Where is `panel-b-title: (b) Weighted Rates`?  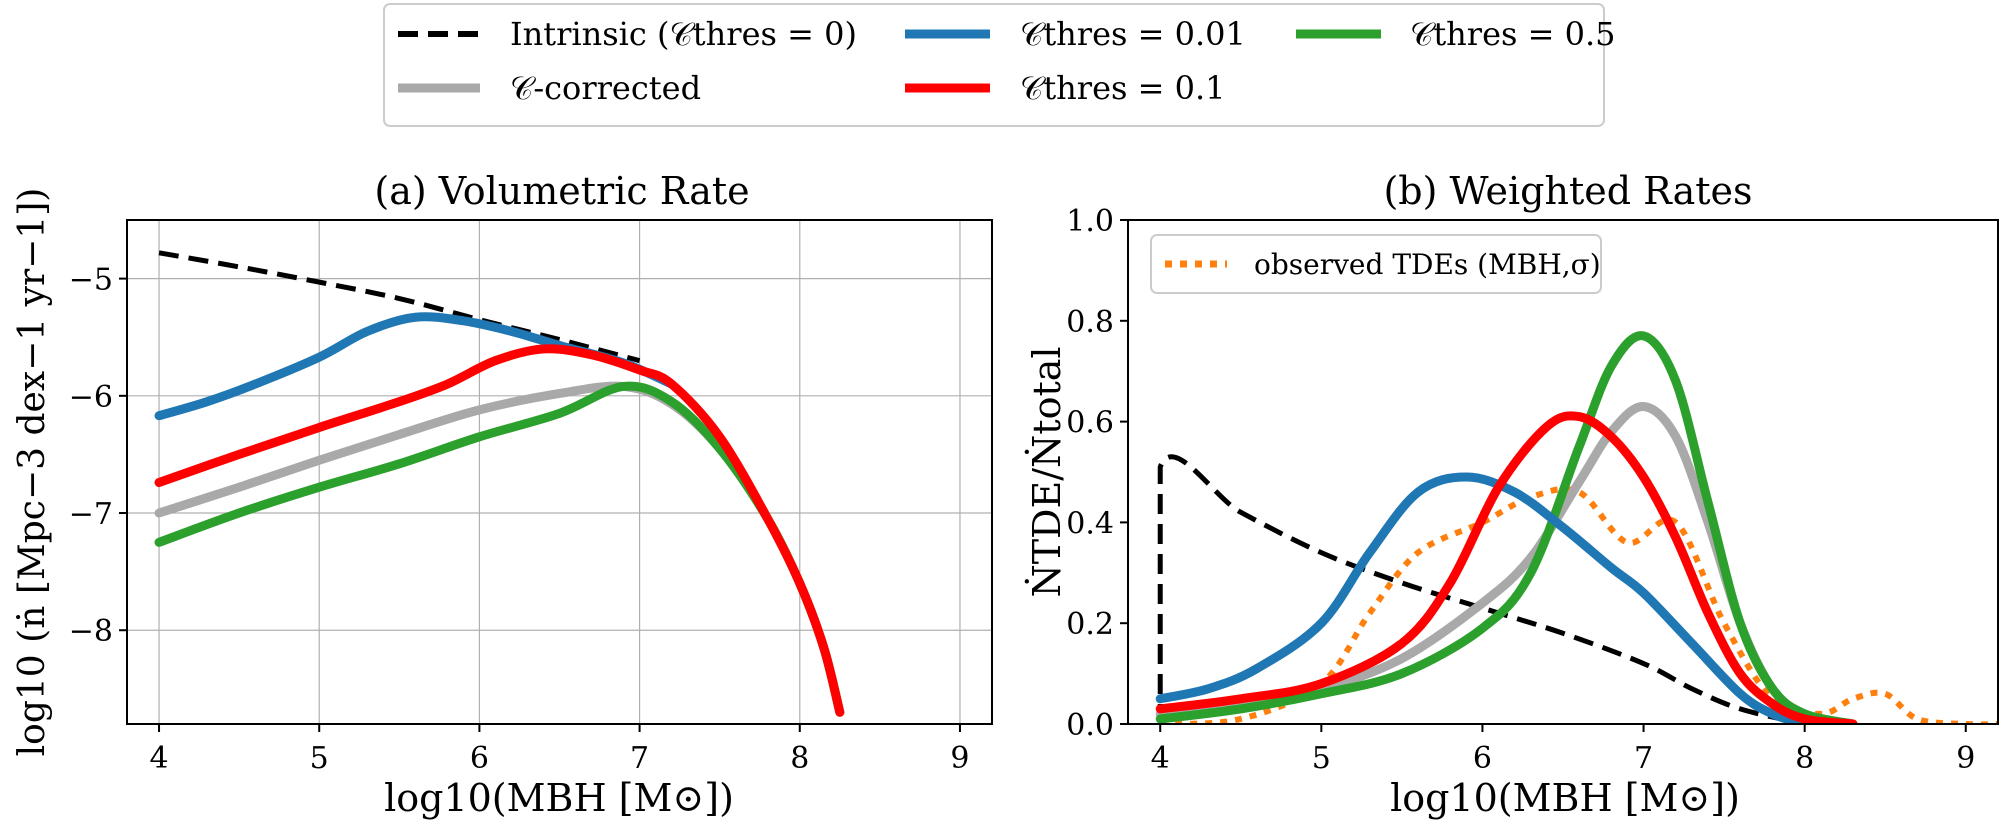 panel-b-title: (b) Weighted Rates is located at coordinates (1567, 191).